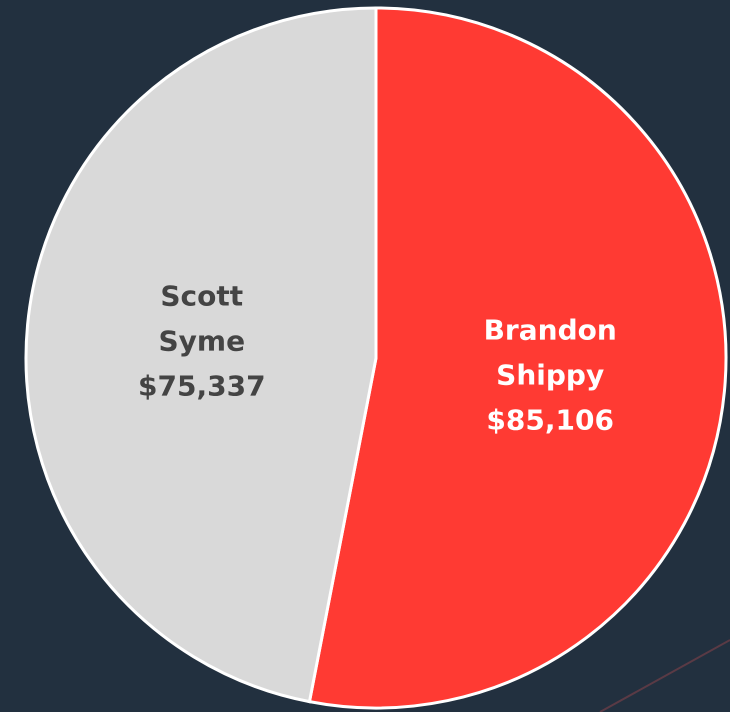 The width and height of the screenshot is (730, 712). Describe the element at coordinates (202, 386) in the screenshot. I see `slice-value: $75,337` at that location.